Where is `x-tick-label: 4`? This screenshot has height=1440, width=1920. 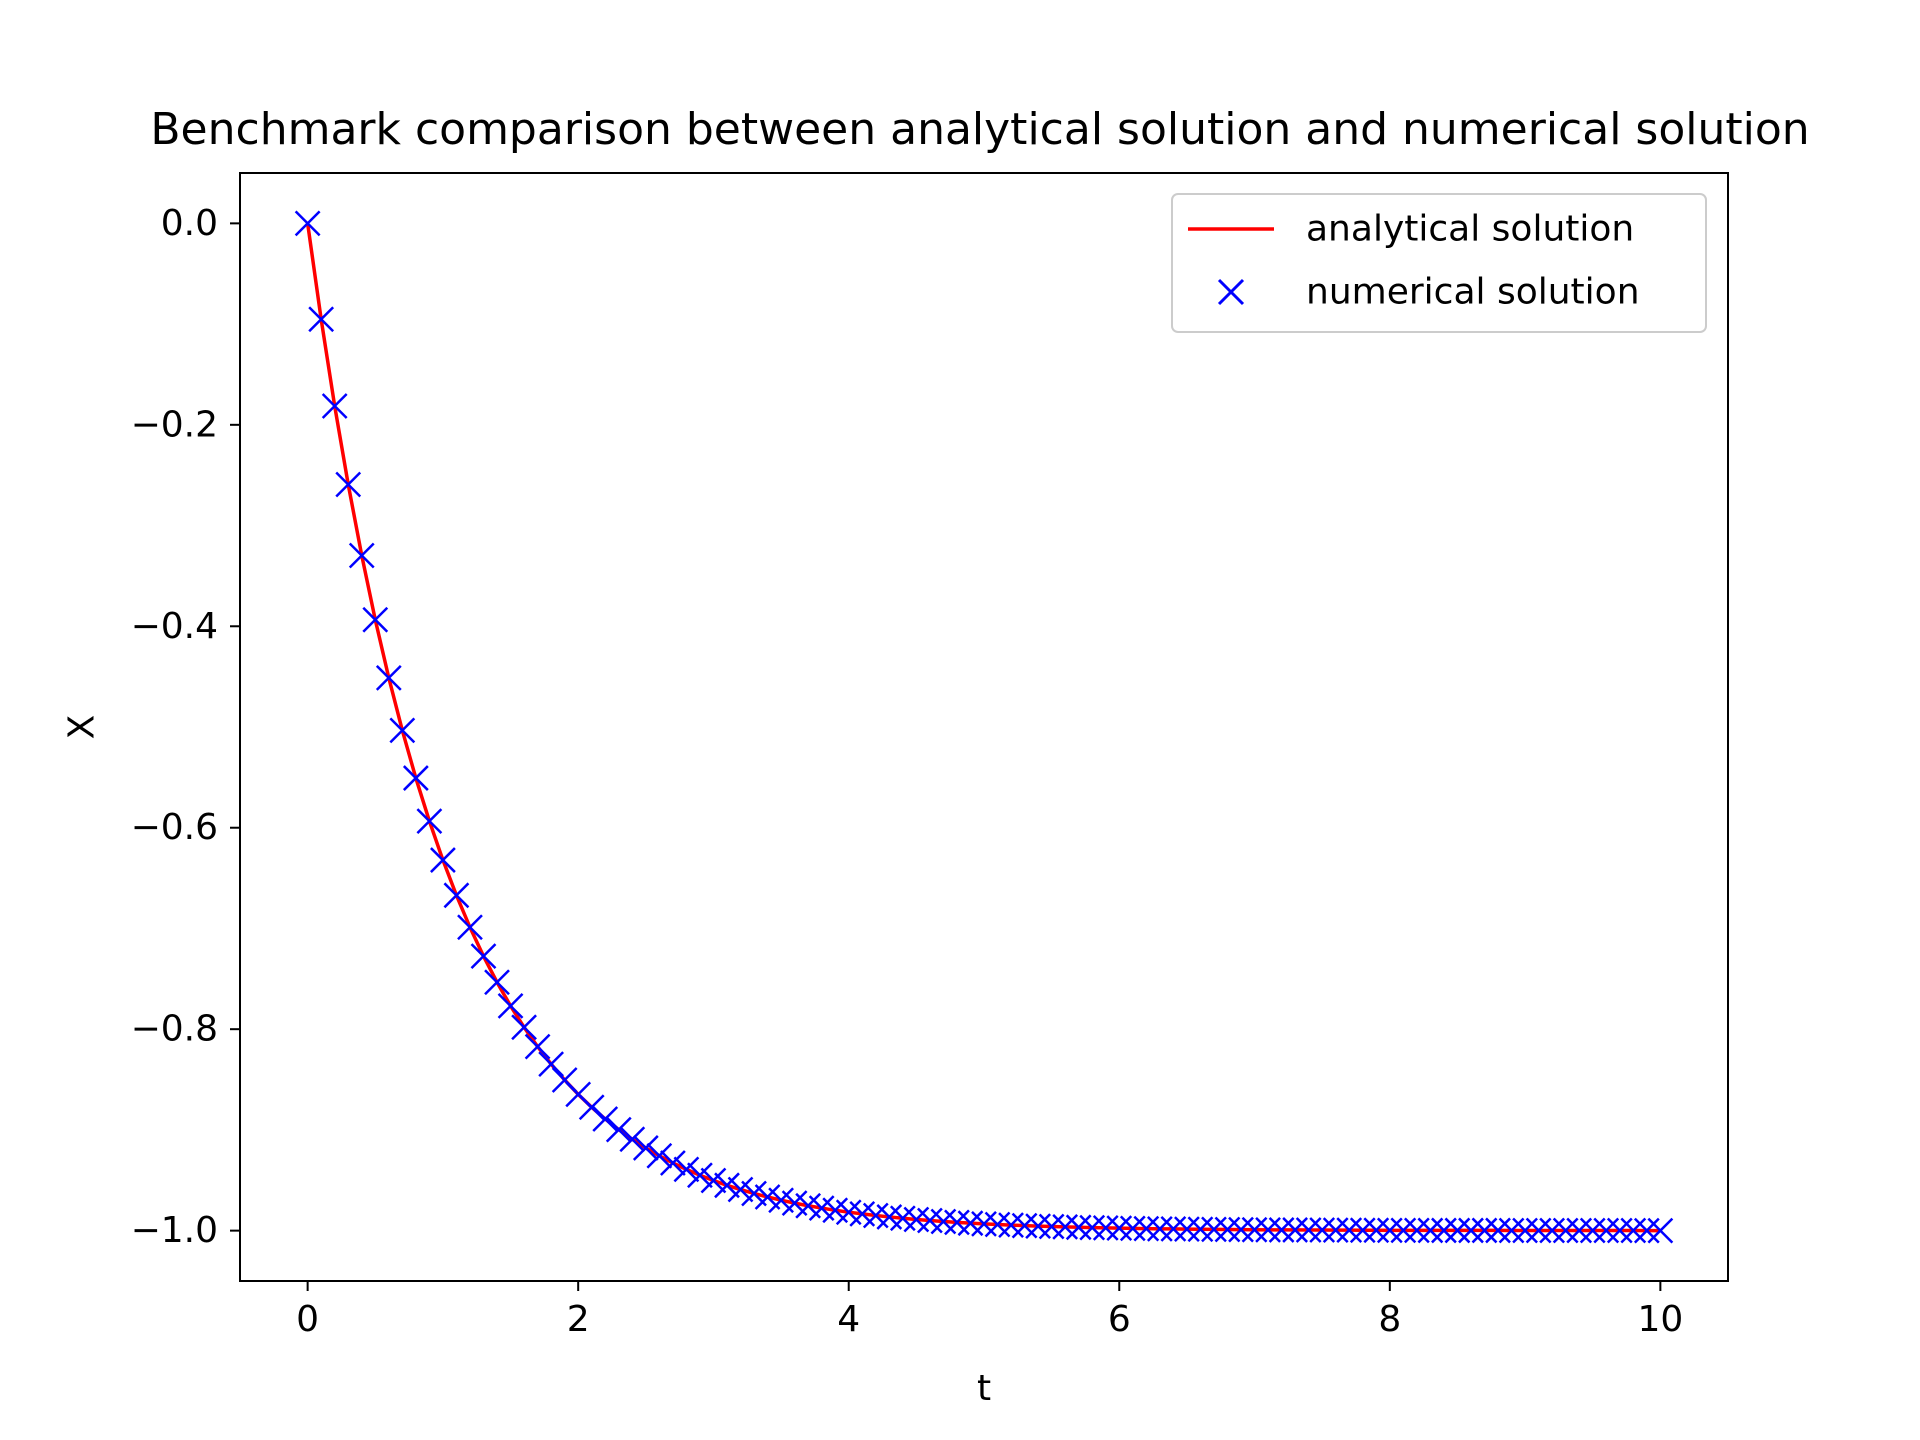 x-tick-label: 4 is located at coordinates (848, 1319).